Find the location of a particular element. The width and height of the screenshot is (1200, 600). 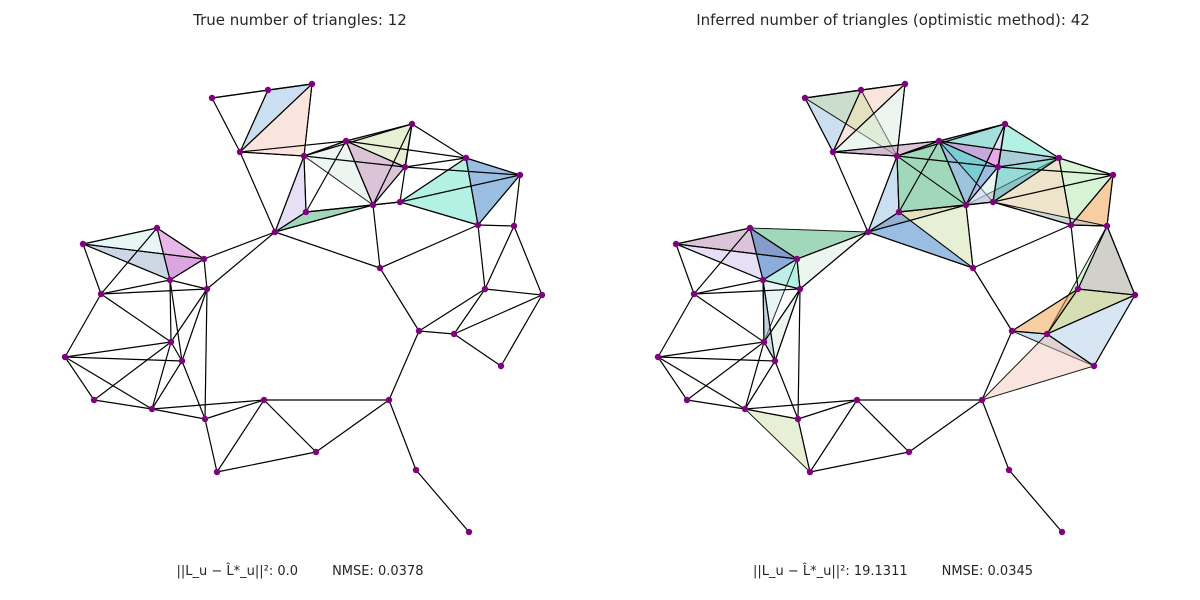

left-triangles is located at coordinates (301, 181).